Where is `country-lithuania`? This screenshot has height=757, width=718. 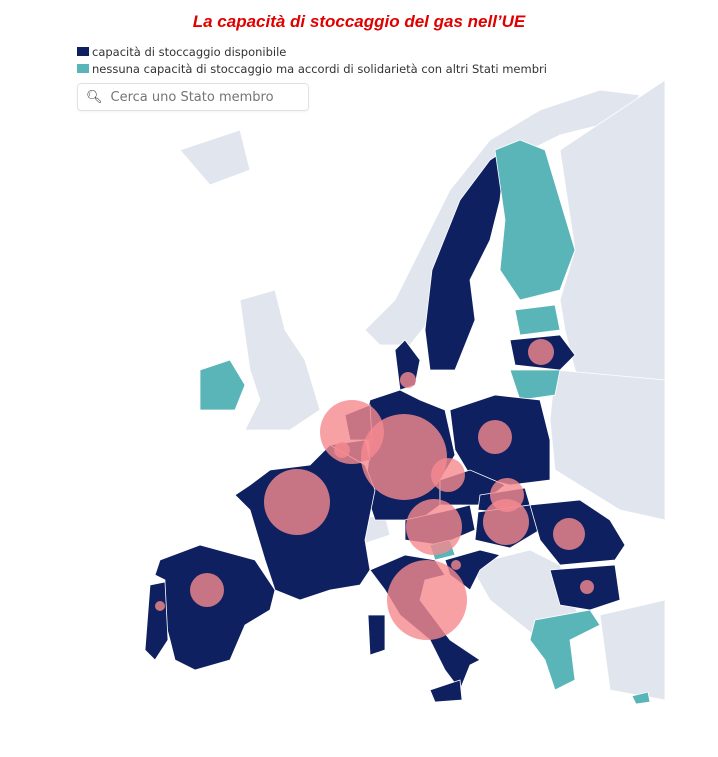 country-lithuania is located at coordinates (535, 385).